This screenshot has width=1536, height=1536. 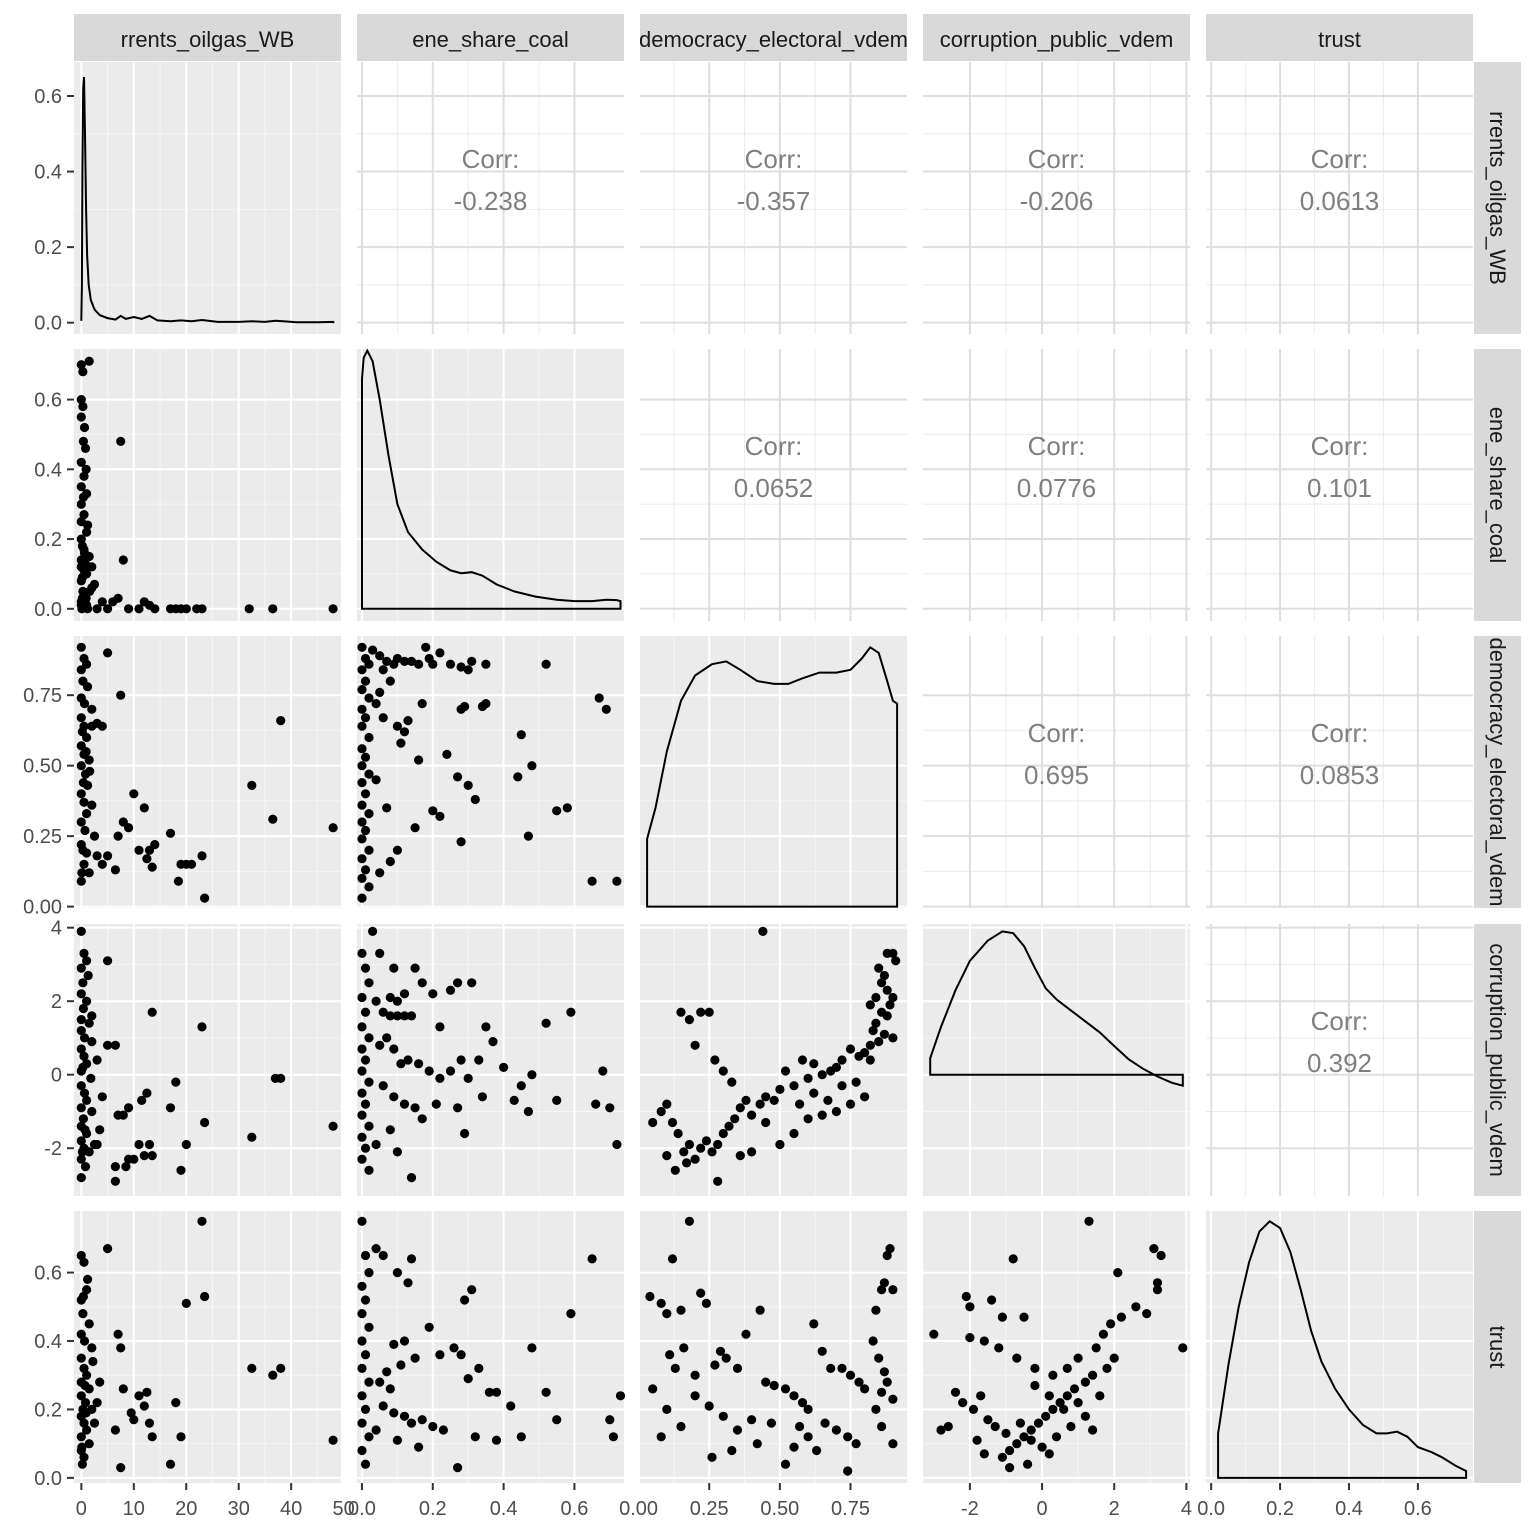 I want to click on y-tick-label: 0.50, so click(x=42, y=767).